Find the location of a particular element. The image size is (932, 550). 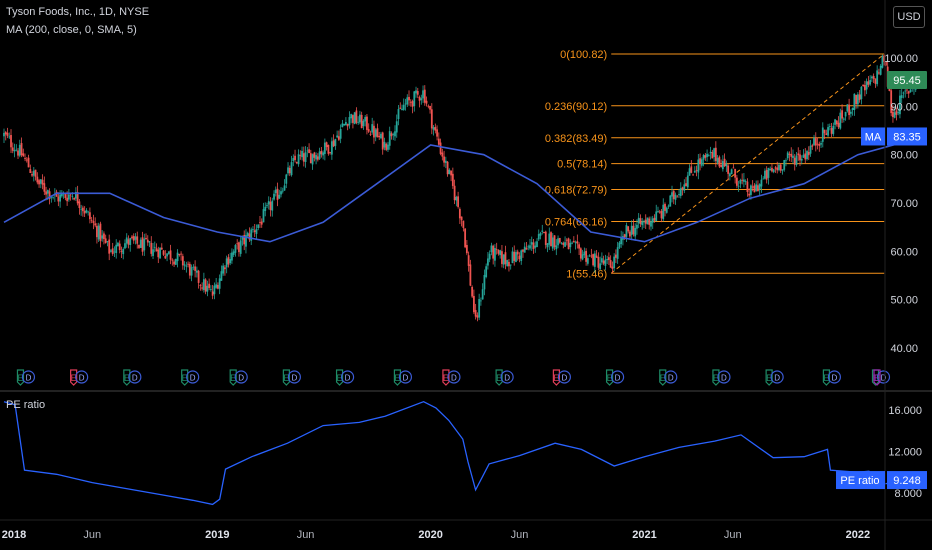

pe-ratio-legend: PE ratio is located at coordinates (26, 405).